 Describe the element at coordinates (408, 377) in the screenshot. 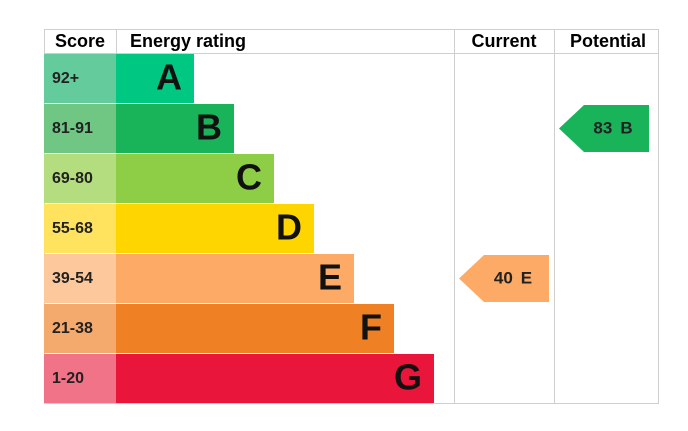

I see `rating-letter: G` at that location.